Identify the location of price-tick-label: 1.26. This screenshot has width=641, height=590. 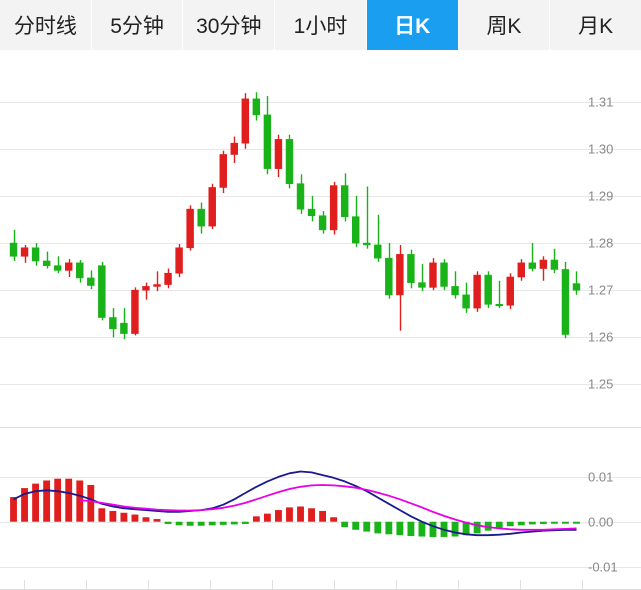
(600, 337).